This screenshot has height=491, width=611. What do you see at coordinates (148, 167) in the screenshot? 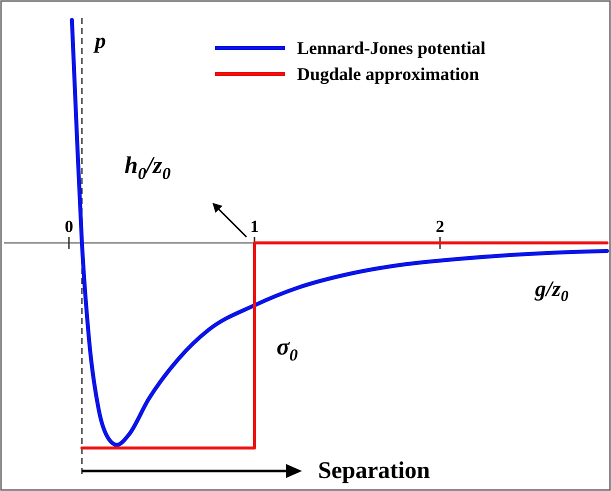
I see `annotation: h$_{0}$/z$_{0}$` at bounding box center [148, 167].